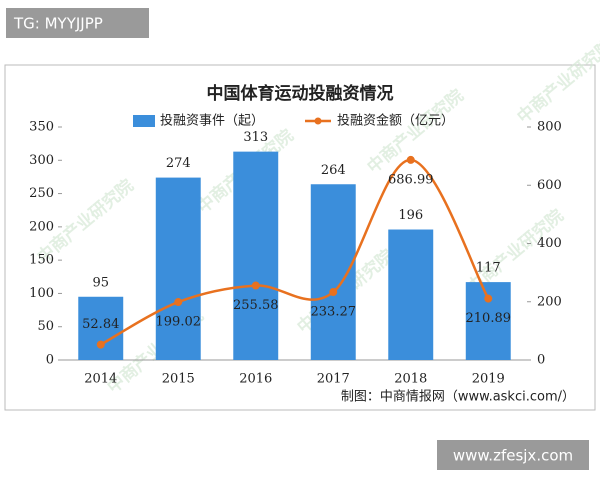 Image resolution: width=600 pixels, height=480 pixels. I want to click on bar-value-label: 264, so click(333, 170).